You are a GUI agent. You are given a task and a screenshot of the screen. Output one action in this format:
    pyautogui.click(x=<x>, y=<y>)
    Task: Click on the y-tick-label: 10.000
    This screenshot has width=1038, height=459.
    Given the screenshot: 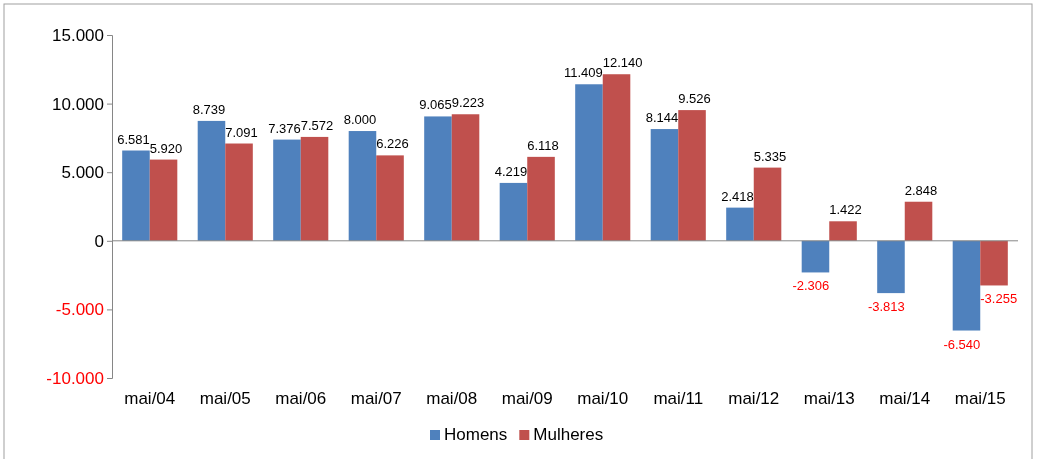 What is the action you would take?
    pyautogui.click(x=78, y=104)
    